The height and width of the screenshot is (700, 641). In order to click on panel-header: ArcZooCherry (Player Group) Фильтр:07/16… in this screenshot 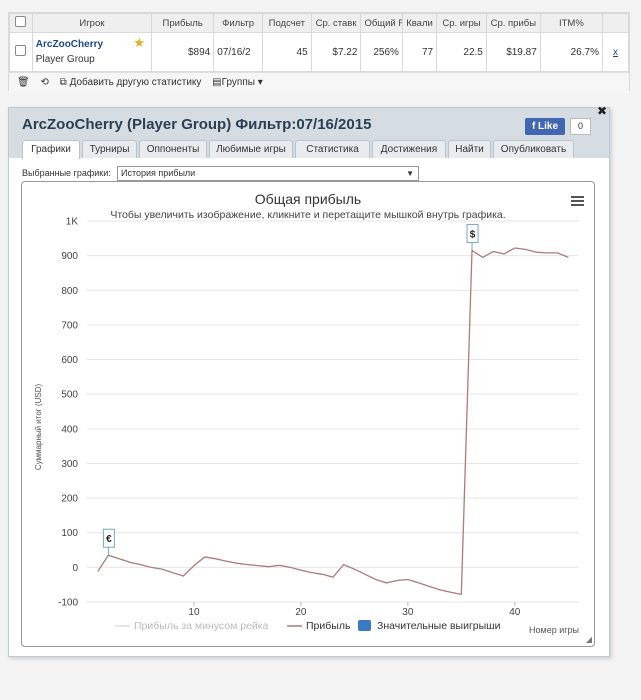, I will do `click(309, 133)`.